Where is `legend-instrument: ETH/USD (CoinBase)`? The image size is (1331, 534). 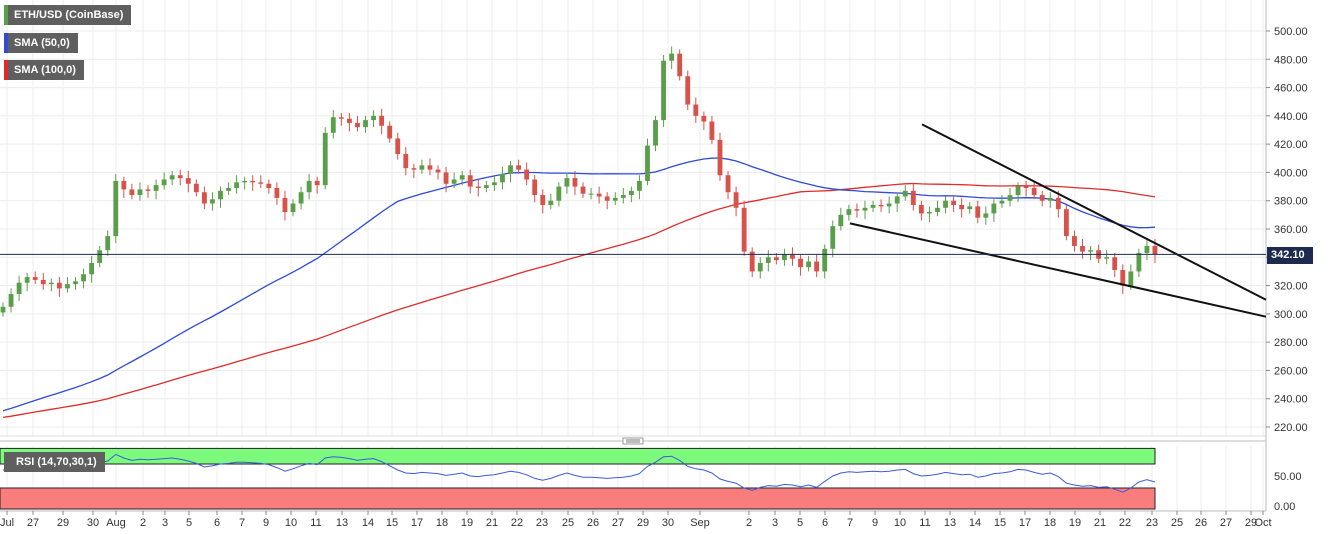
legend-instrument: ETH/USD (CoinBase) is located at coordinates (68, 15).